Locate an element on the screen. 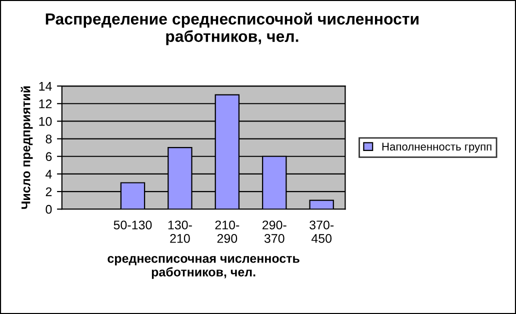 This screenshot has height=314, width=516. y-axis-title: Число предприятий is located at coordinates (26, 147).